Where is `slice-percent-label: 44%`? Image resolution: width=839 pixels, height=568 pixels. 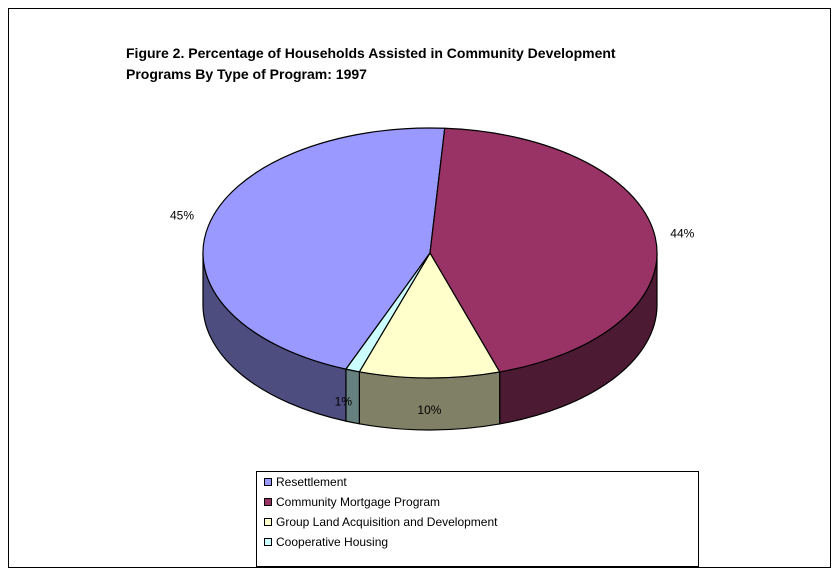
slice-percent-label: 44% is located at coordinates (682, 234).